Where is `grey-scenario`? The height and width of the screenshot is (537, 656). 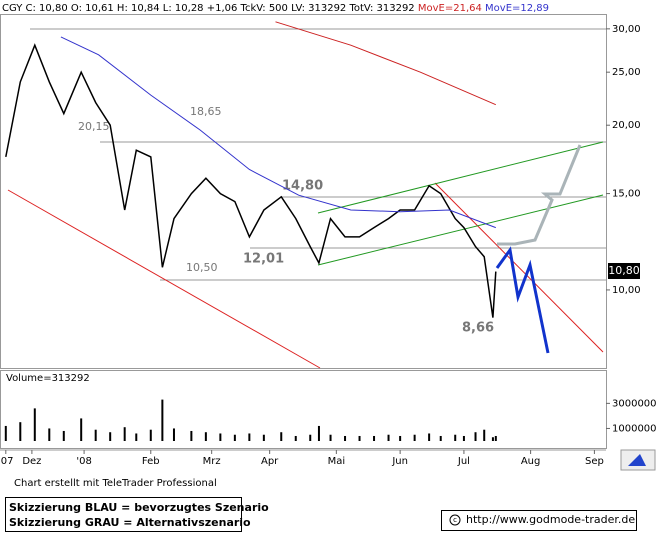 grey-scenario is located at coordinates (539, 195).